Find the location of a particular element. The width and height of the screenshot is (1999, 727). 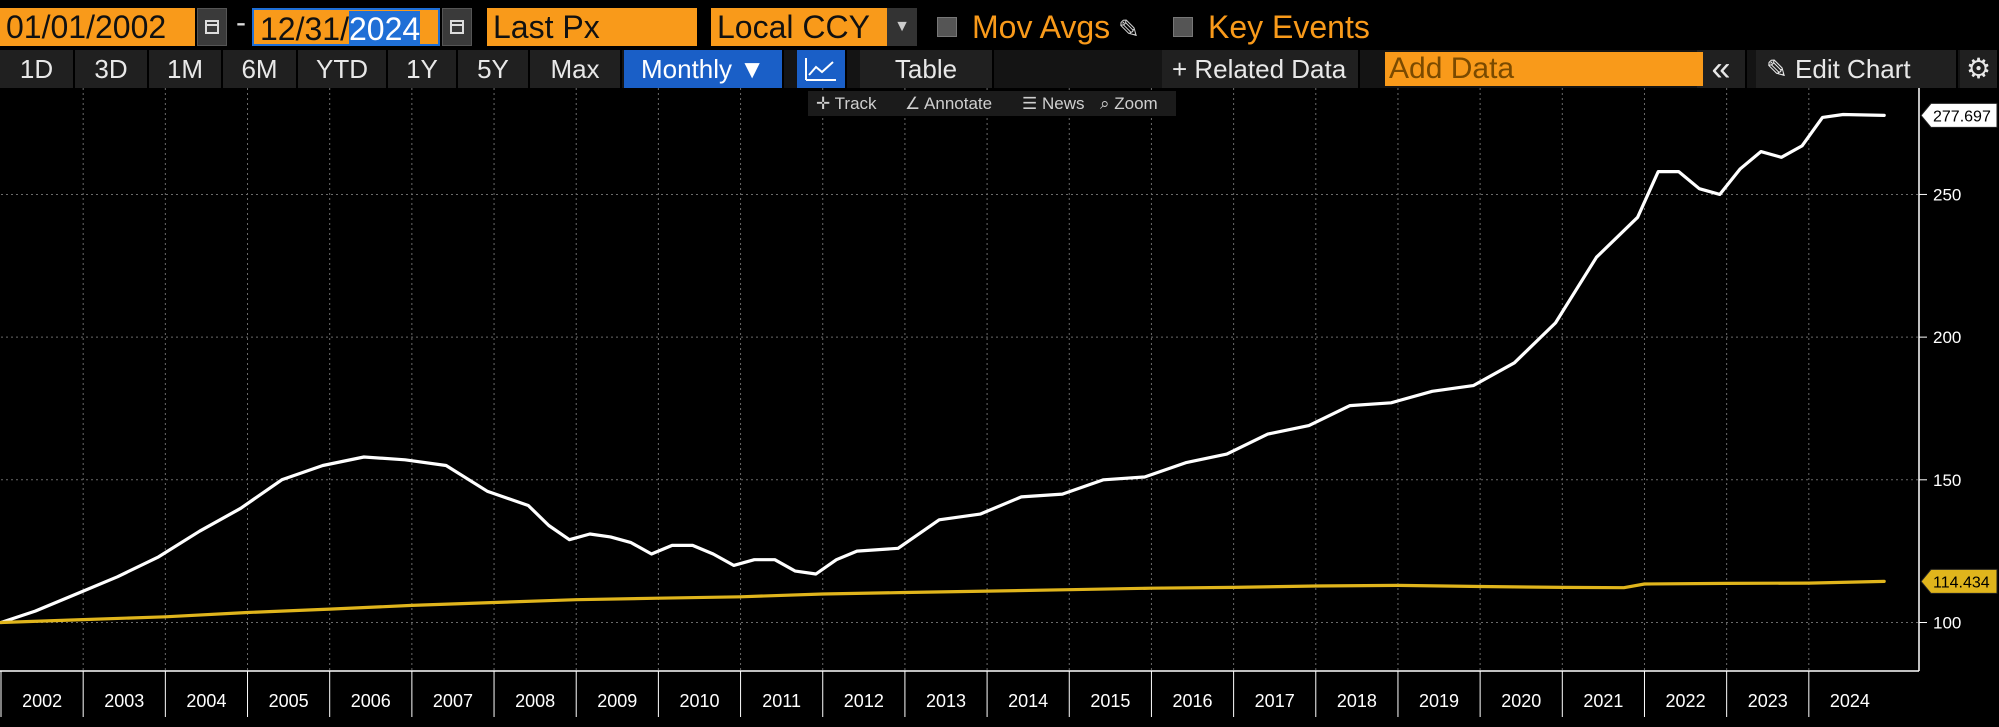

last-value-text: 277.697 is located at coordinates (1962, 116).